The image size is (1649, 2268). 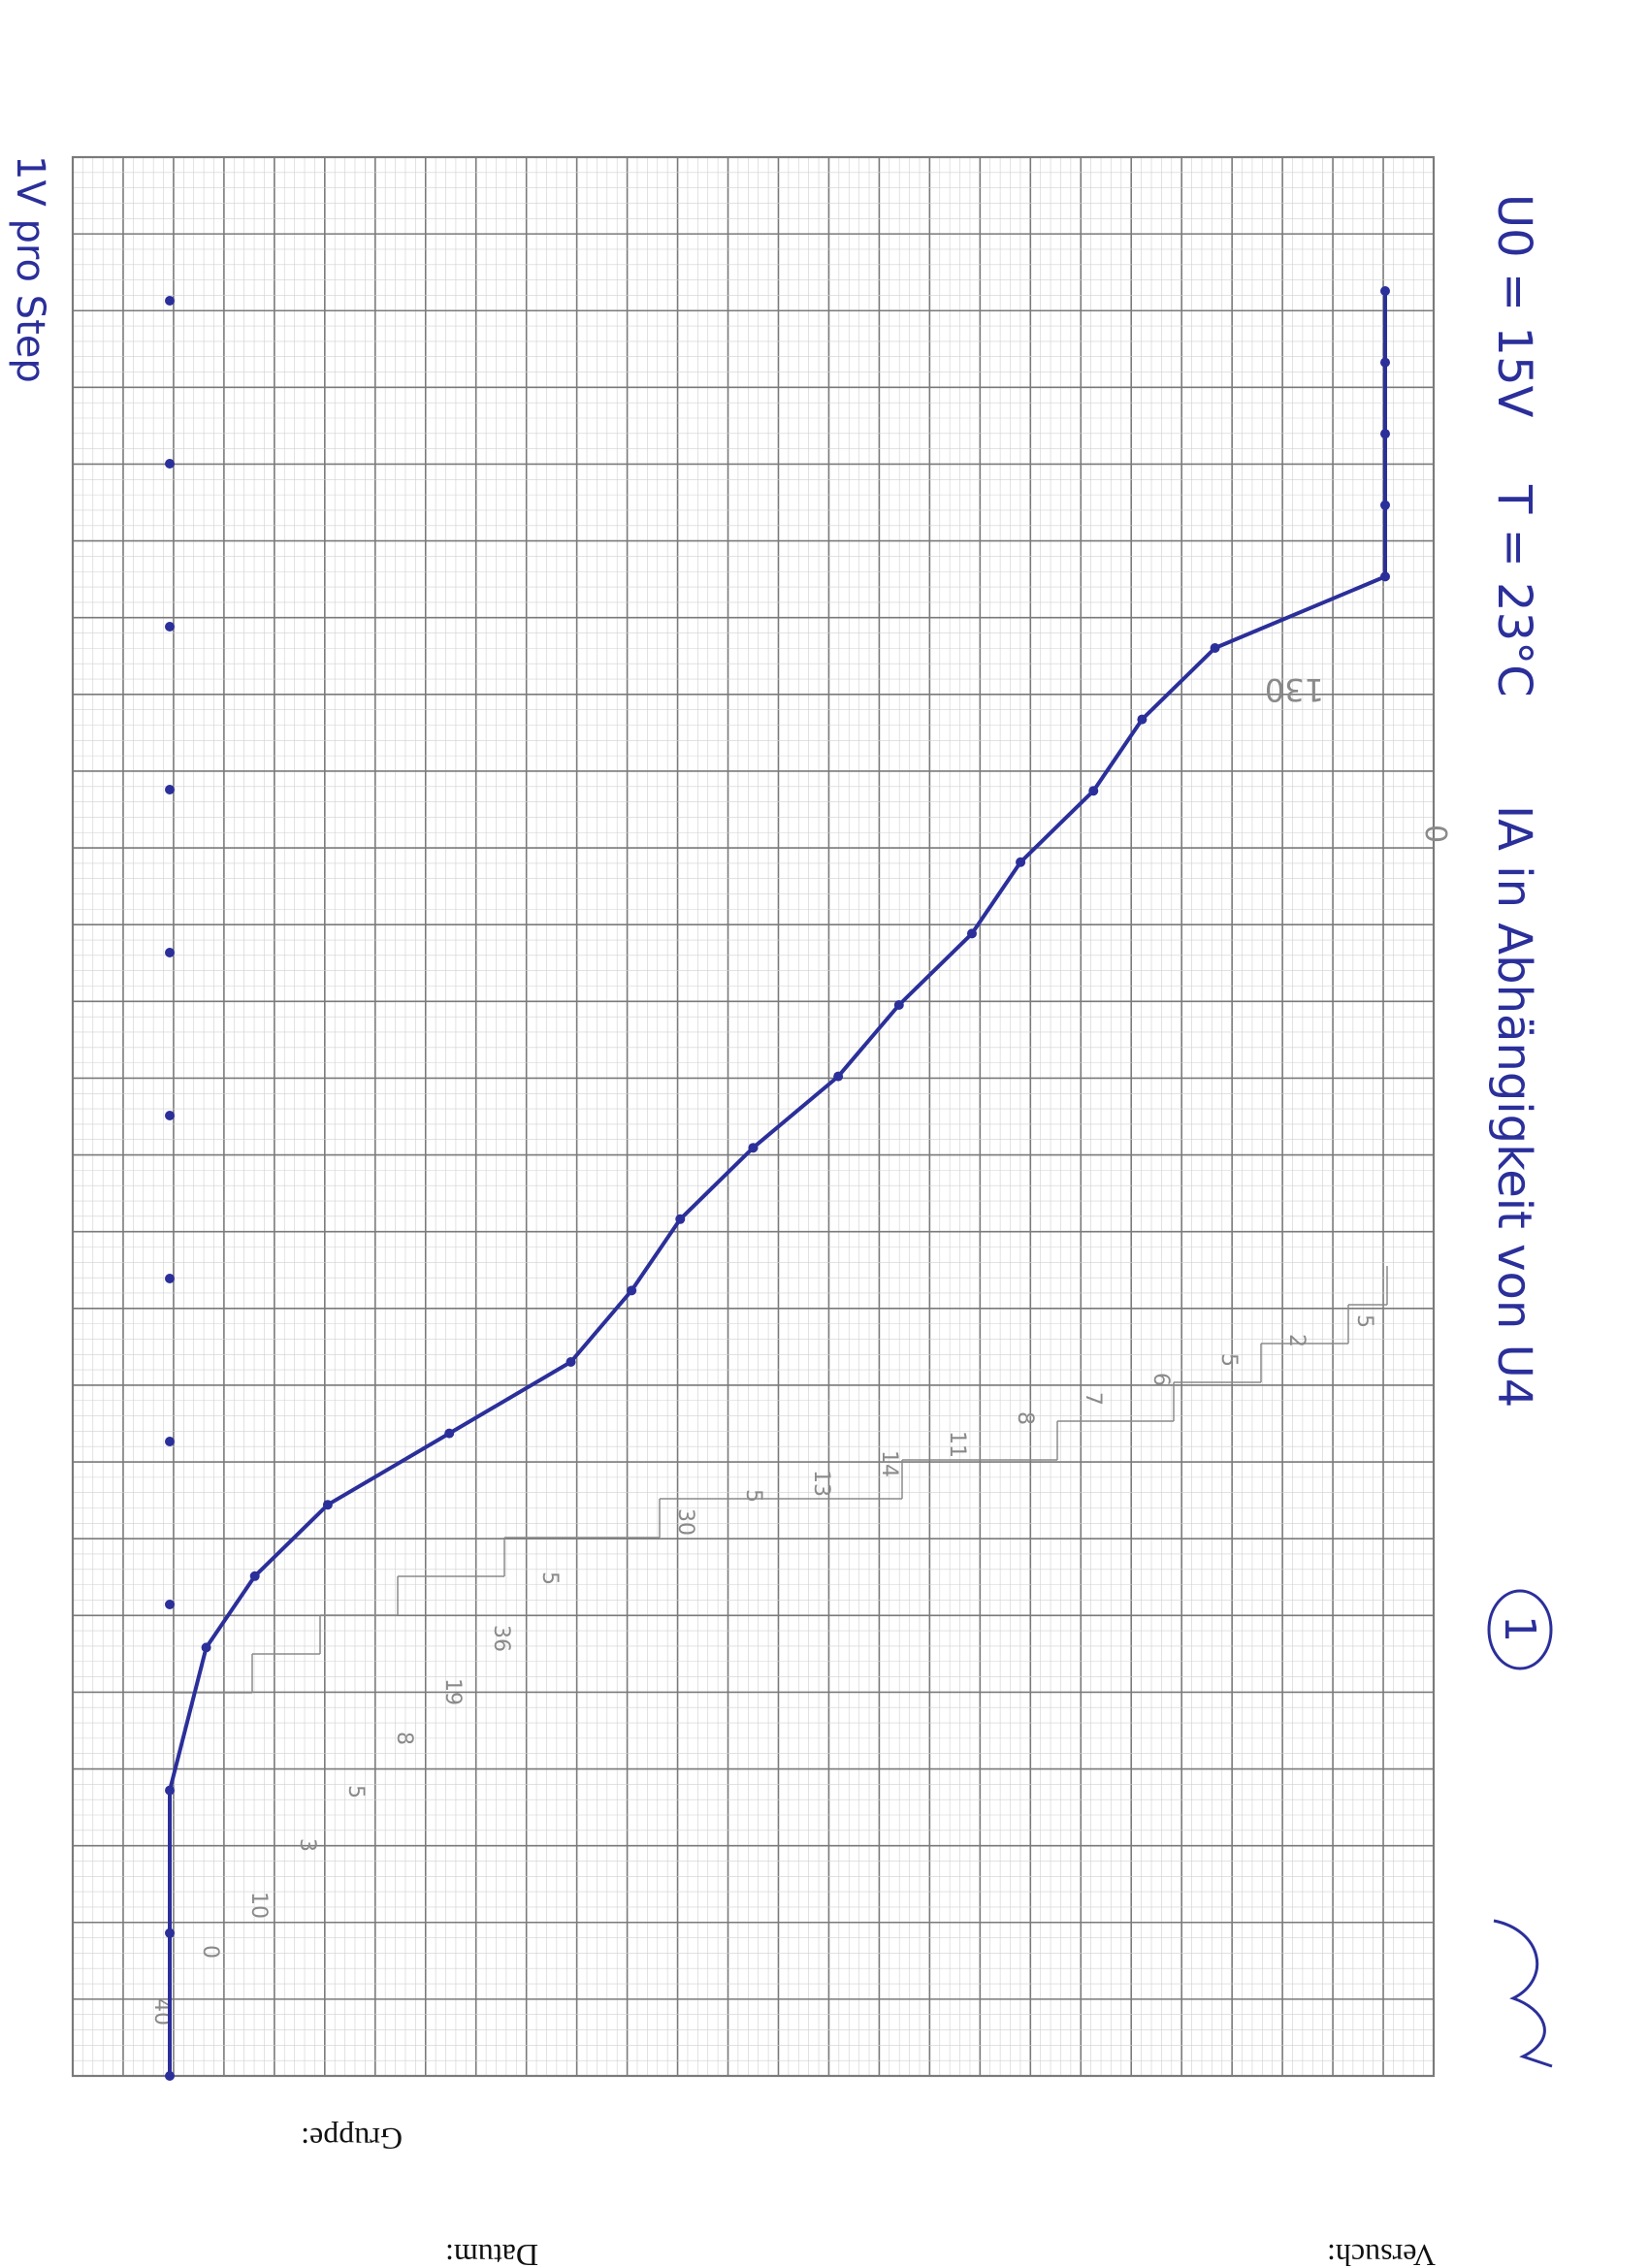 I want to click on pencil-label-top-0: 0, so click(x=1435, y=834).